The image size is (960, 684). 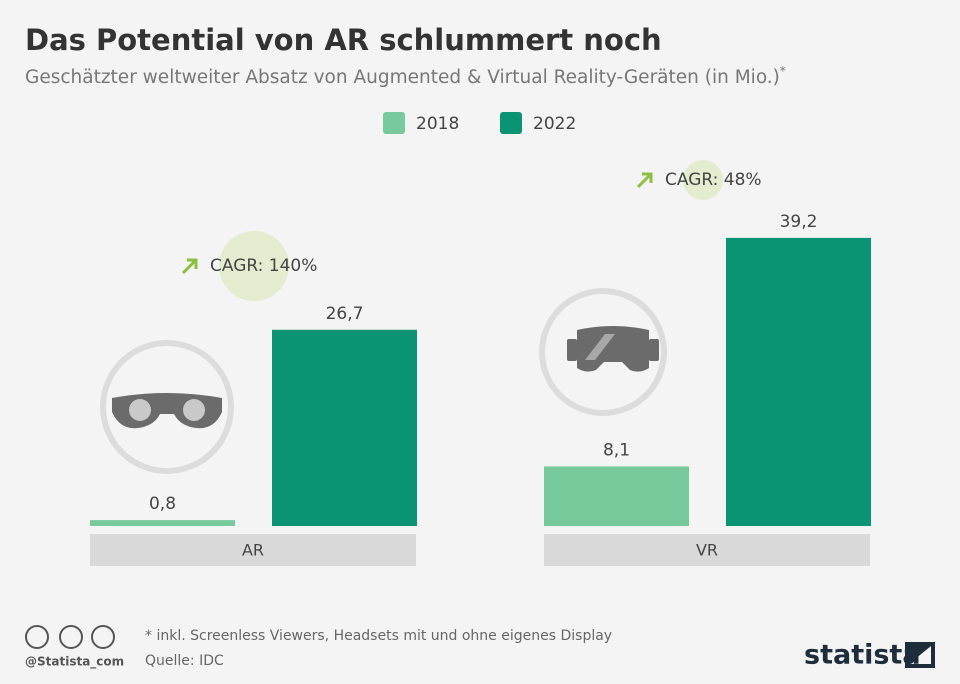 I want to click on x-tick-label: AR, so click(x=253, y=550).